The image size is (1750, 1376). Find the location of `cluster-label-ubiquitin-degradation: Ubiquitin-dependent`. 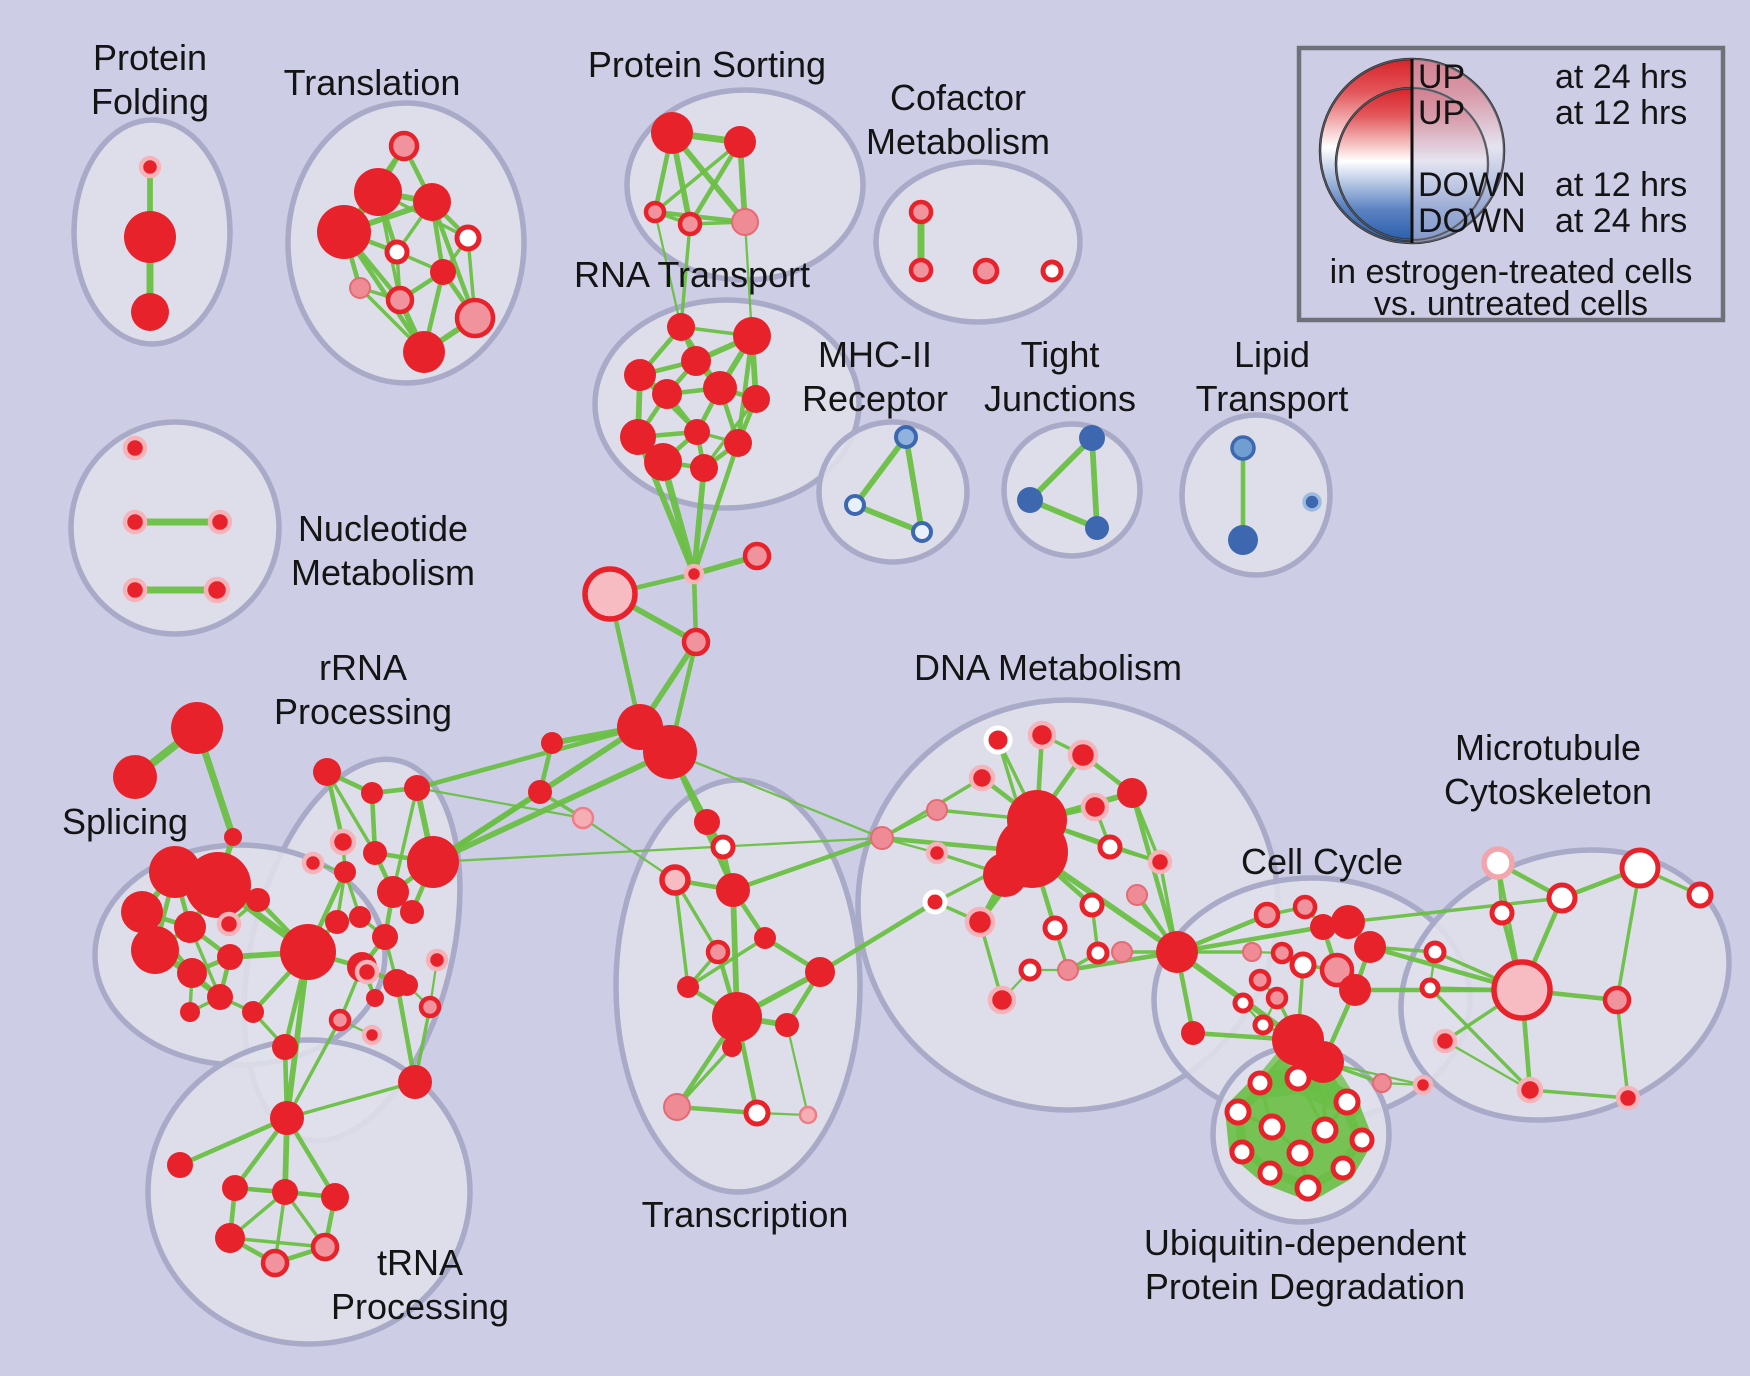

cluster-label-ubiquitin-degradation: Ubiquitin-dependent is located at coordinates (1305, 1242).